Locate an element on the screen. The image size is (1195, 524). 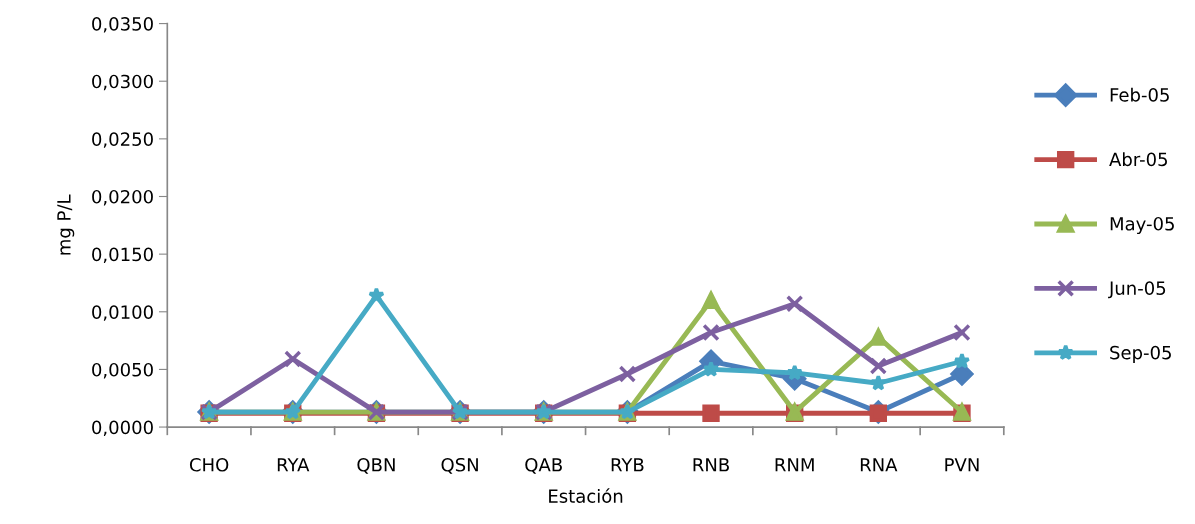
y-tick-label: 0,0050 is located at coordinates (122, 370).